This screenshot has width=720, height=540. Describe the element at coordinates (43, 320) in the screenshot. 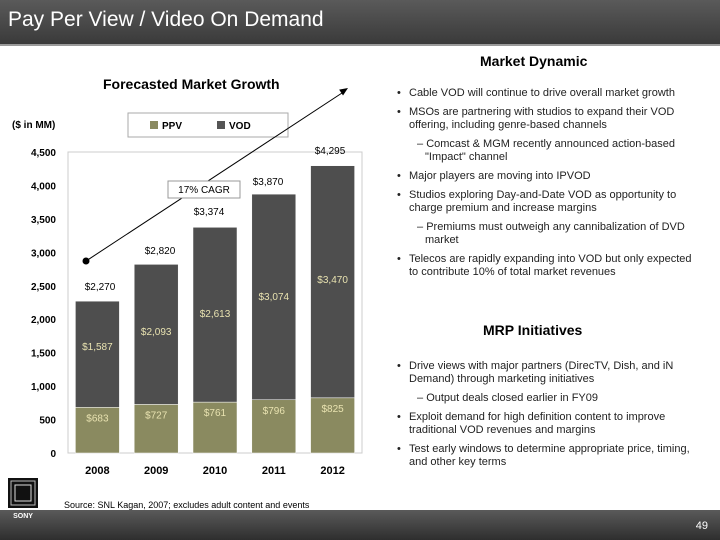

I see `y-tick-label: 2,000` at that location.